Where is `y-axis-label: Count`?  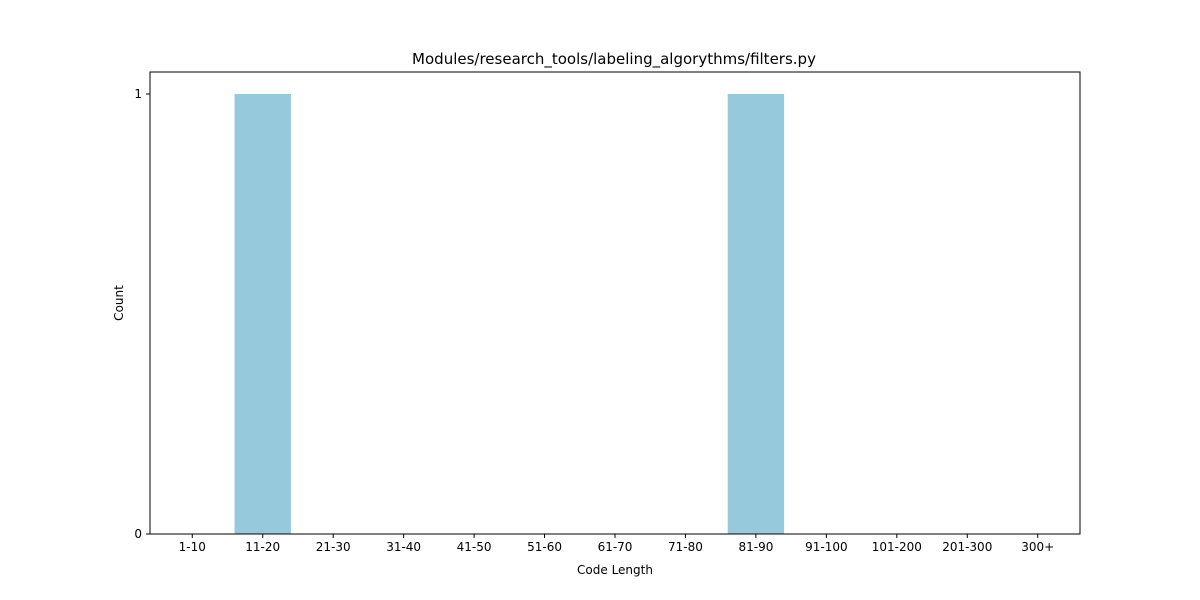 y-axis-label: Count is located at coordinates (119, 303).